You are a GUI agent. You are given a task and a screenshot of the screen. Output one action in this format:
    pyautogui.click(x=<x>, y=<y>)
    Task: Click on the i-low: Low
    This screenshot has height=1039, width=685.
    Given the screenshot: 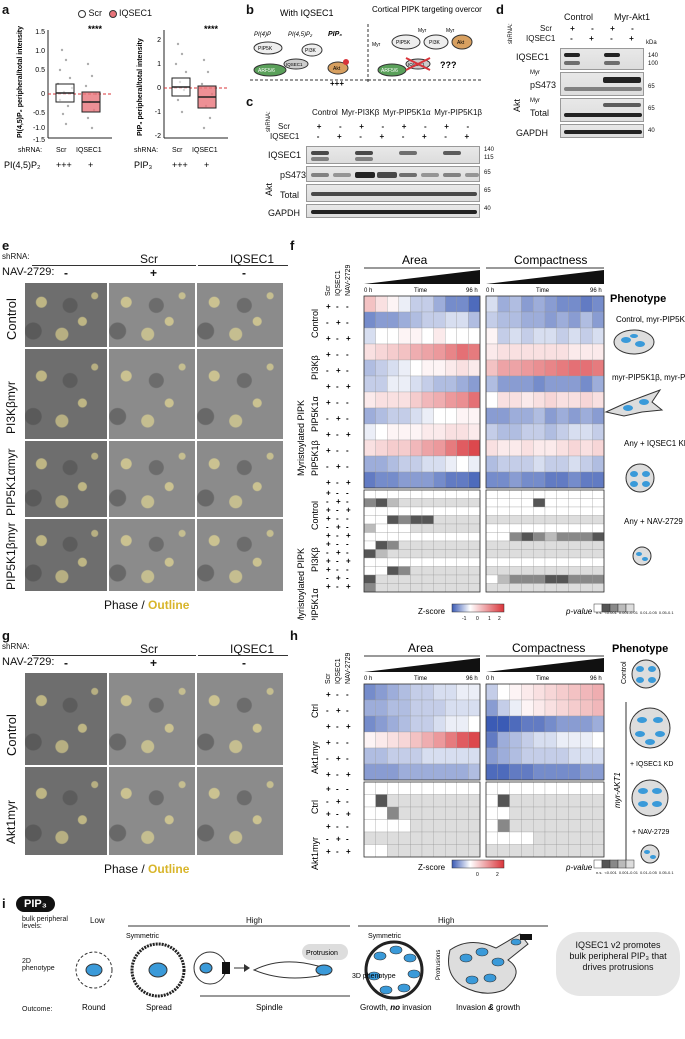 What is the action you would take?
    pyautogui.click(x=97, y=920)
    